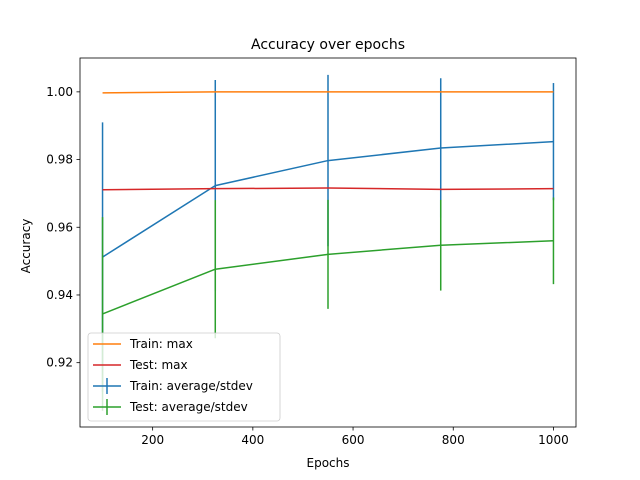 The width and height of the screenshot is (640, 480). What do you see at coordinates (252, 440) in the screenshot?
I see `x-tick-label: 400` at bounding box center [252, 440].